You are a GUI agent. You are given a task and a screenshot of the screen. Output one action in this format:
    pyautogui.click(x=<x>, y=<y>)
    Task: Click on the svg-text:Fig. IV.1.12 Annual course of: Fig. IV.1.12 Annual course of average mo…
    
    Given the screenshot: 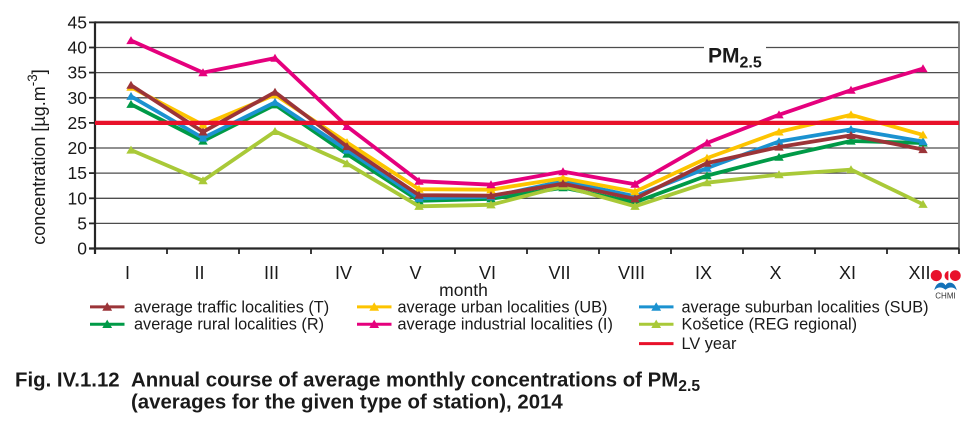 What is the action you would take?
    pyautogui.click(x=357, y=383)
    